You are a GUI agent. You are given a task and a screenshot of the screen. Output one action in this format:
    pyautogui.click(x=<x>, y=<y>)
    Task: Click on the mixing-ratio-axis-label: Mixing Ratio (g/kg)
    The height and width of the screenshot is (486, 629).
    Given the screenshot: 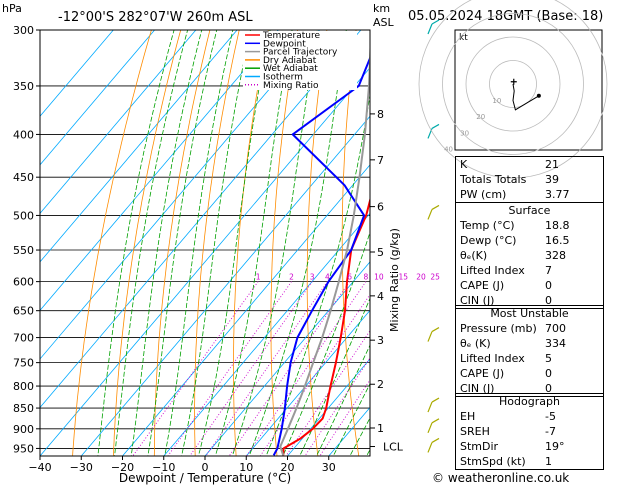 What is the action you would take?
    pyautogui.click(x=394, y=280)
    